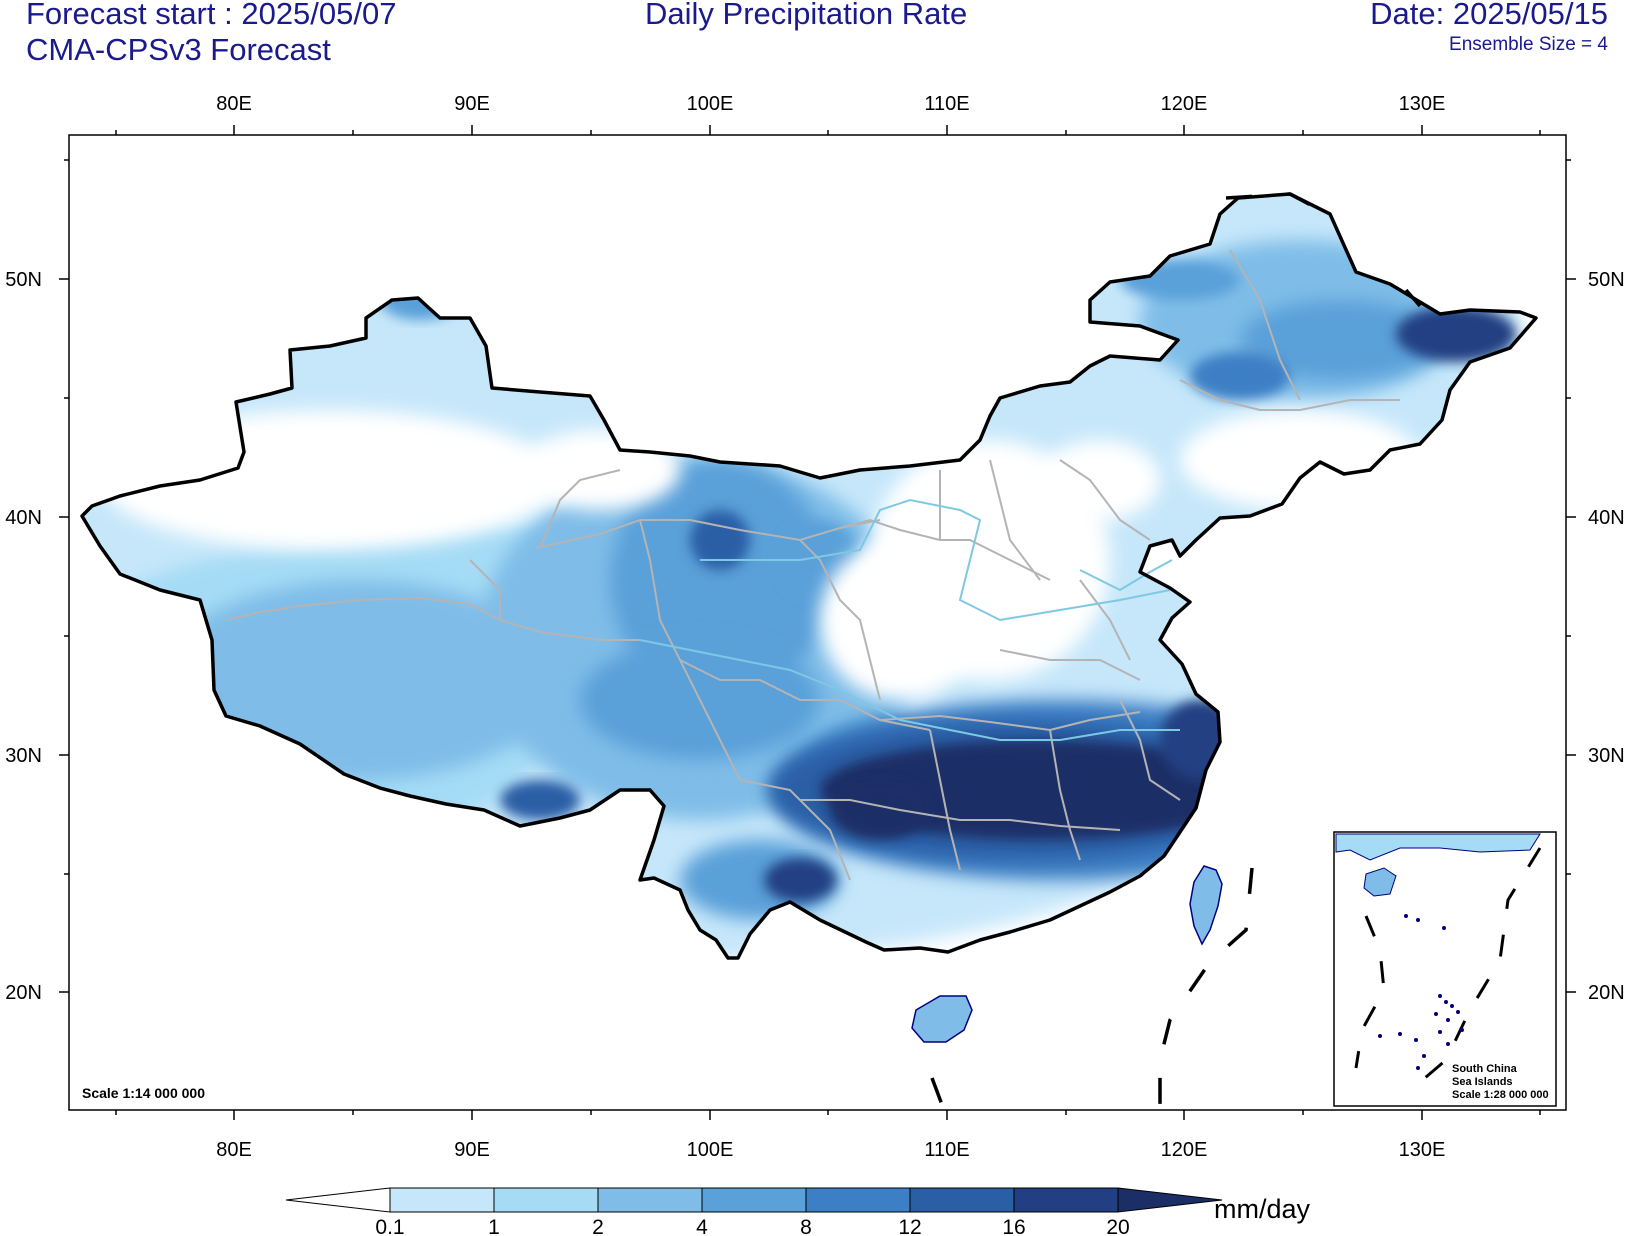 Image resolution: width=1632 pixels, height=1236 pixels. What do you see at coordinates (710, 104) in the screenshot?
I see `lon-tick-top-100: 100E` at bounding box center [710, 104].